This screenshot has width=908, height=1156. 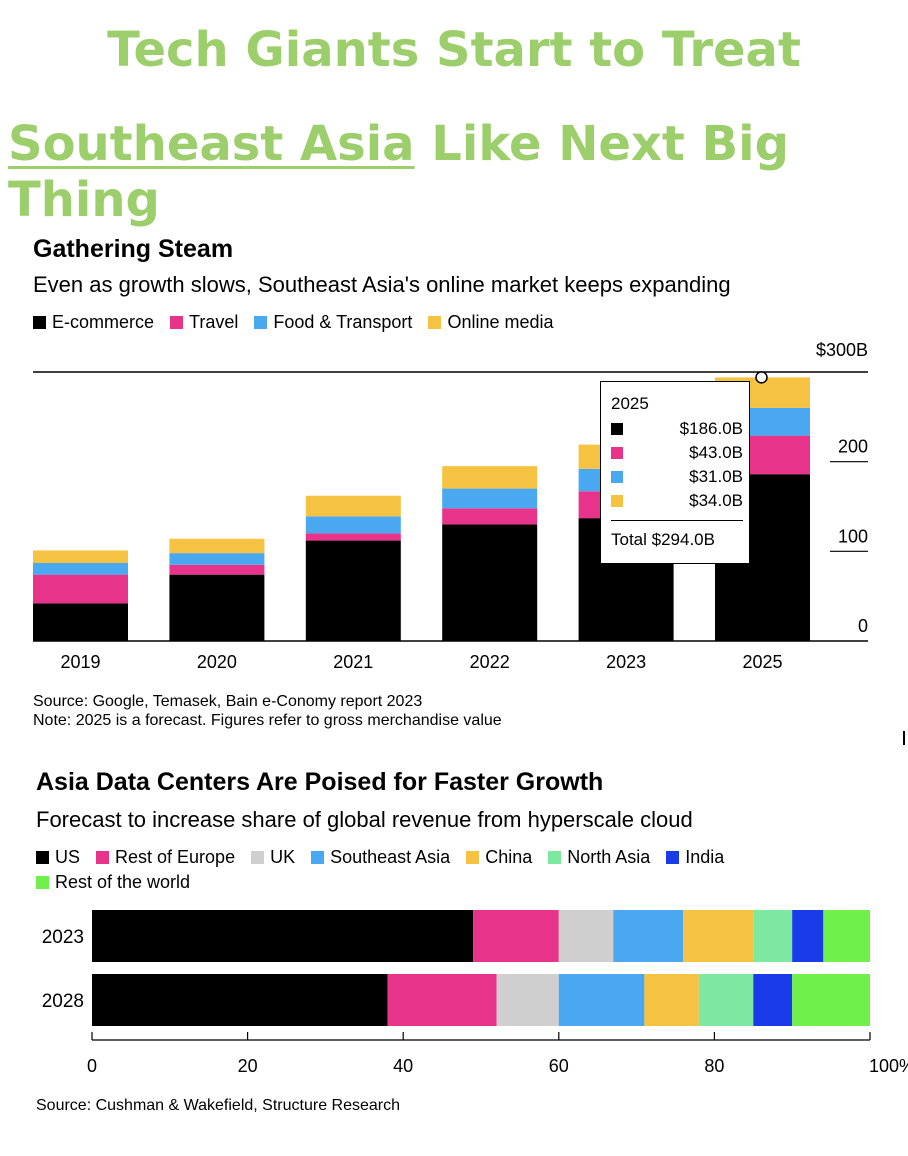 What do you see at coordinates (648, 936) in the screenshot?
I see `hbar-southeast-asia-2023` at bounding box center [648, 936].